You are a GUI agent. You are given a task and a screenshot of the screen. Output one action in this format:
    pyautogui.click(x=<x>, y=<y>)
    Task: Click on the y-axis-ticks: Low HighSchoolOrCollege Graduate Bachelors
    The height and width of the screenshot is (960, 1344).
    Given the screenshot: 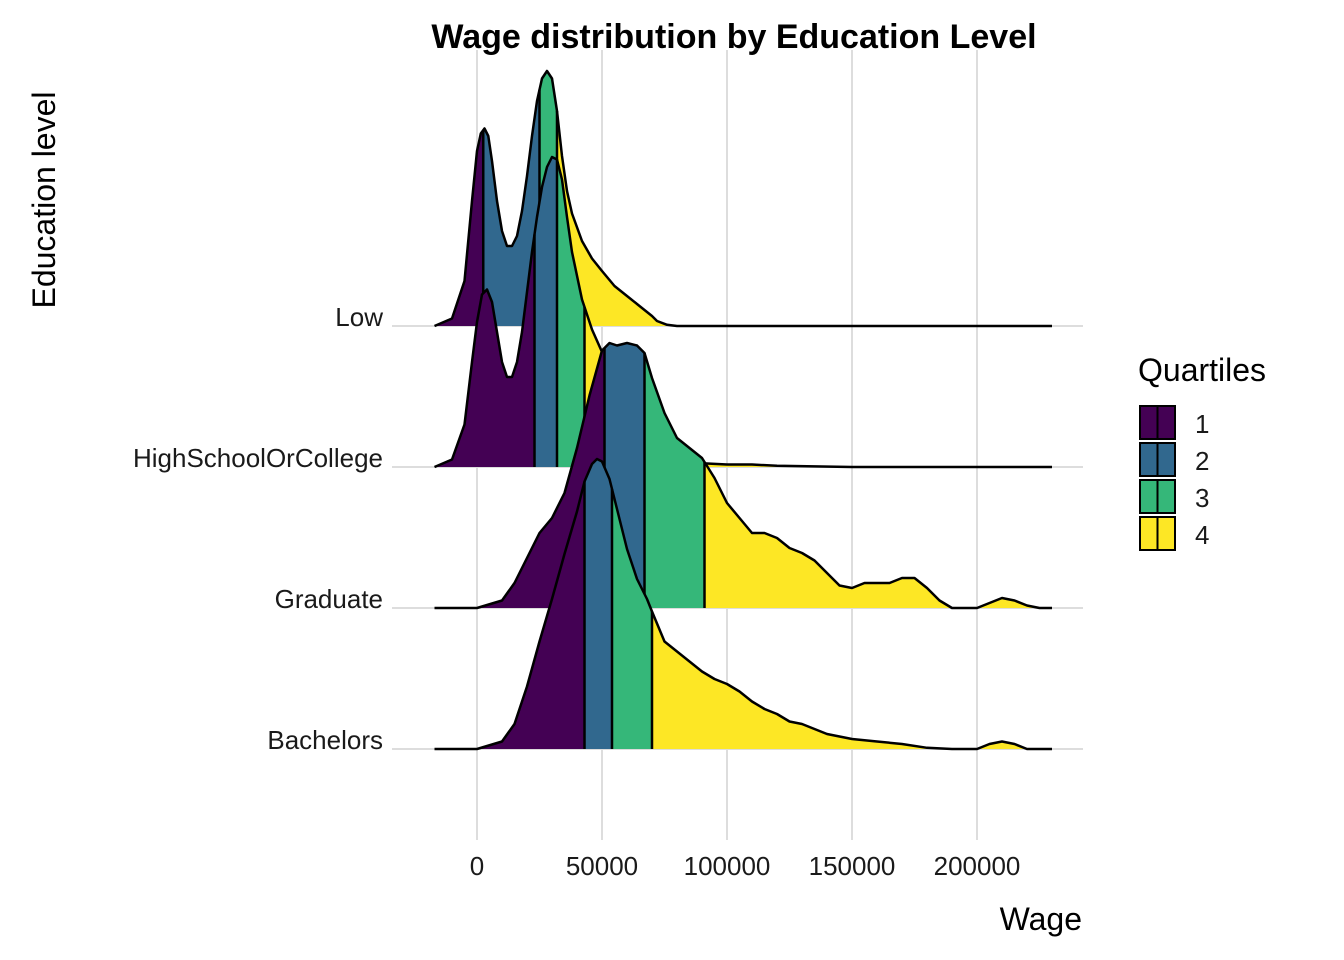 What is the action you would take?
    pyautogui.click(x=258, y=528)
    